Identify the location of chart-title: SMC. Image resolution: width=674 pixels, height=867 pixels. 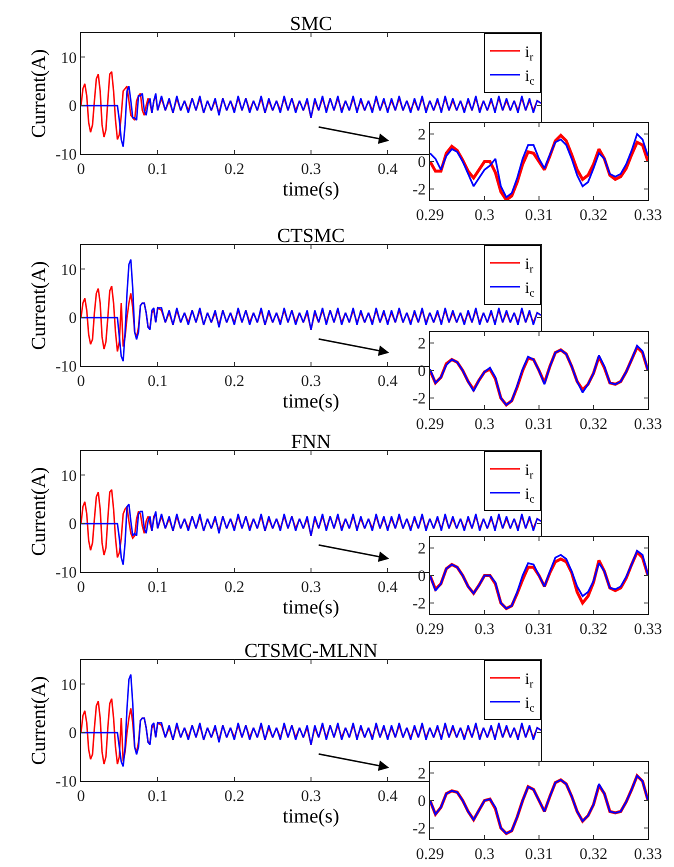
(311, 24).